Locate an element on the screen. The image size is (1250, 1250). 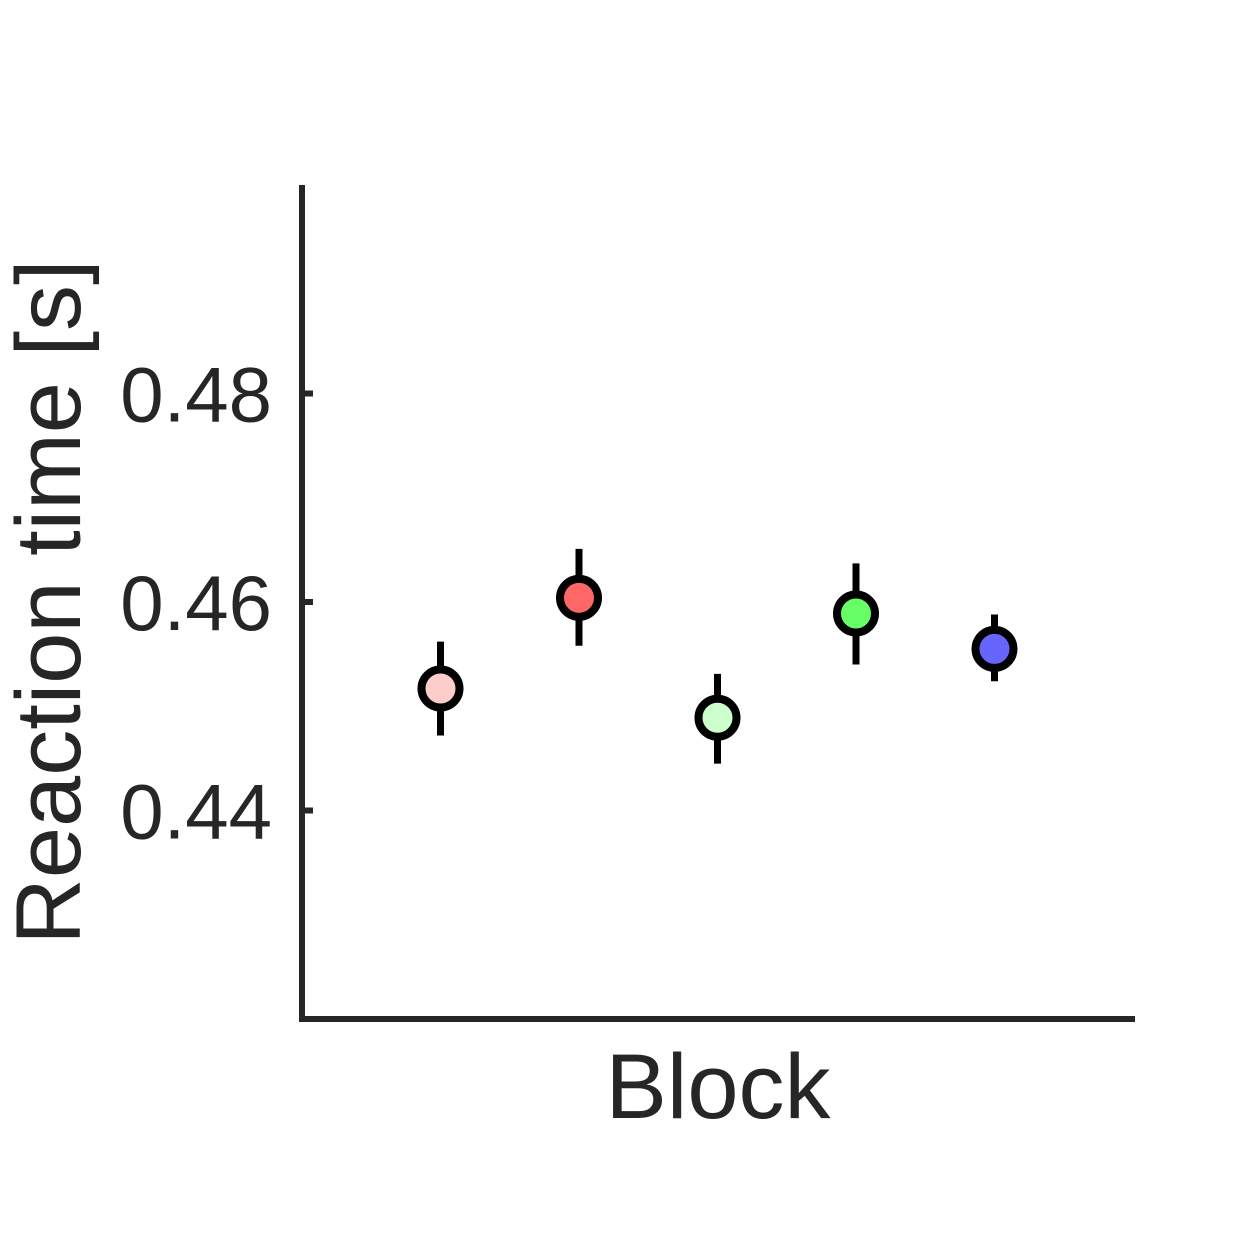
y-ticks: 0.44 0.46 0.48 is located at coordinates (216, 603).